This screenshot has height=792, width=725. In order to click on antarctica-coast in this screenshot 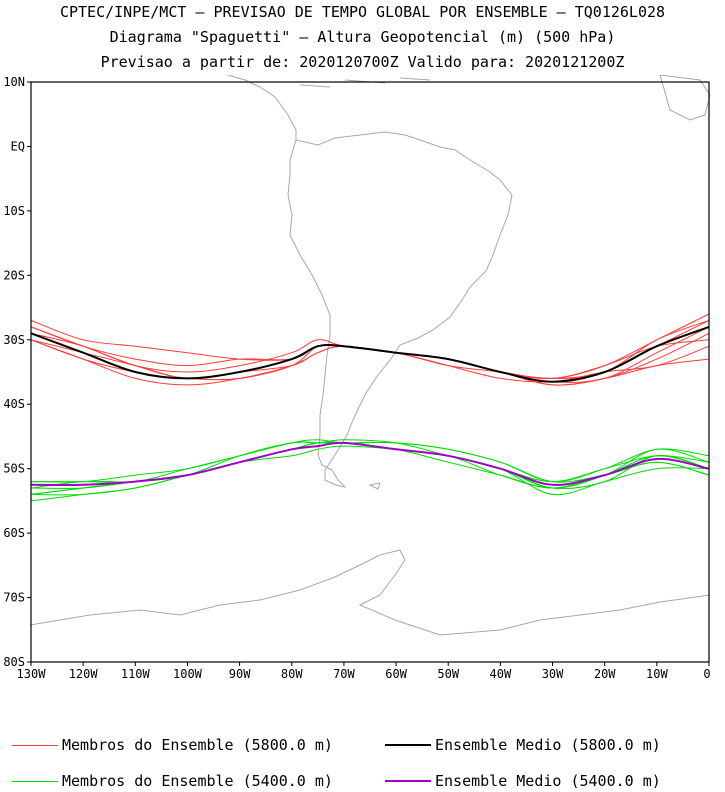, I will do `click(370, 592)`.